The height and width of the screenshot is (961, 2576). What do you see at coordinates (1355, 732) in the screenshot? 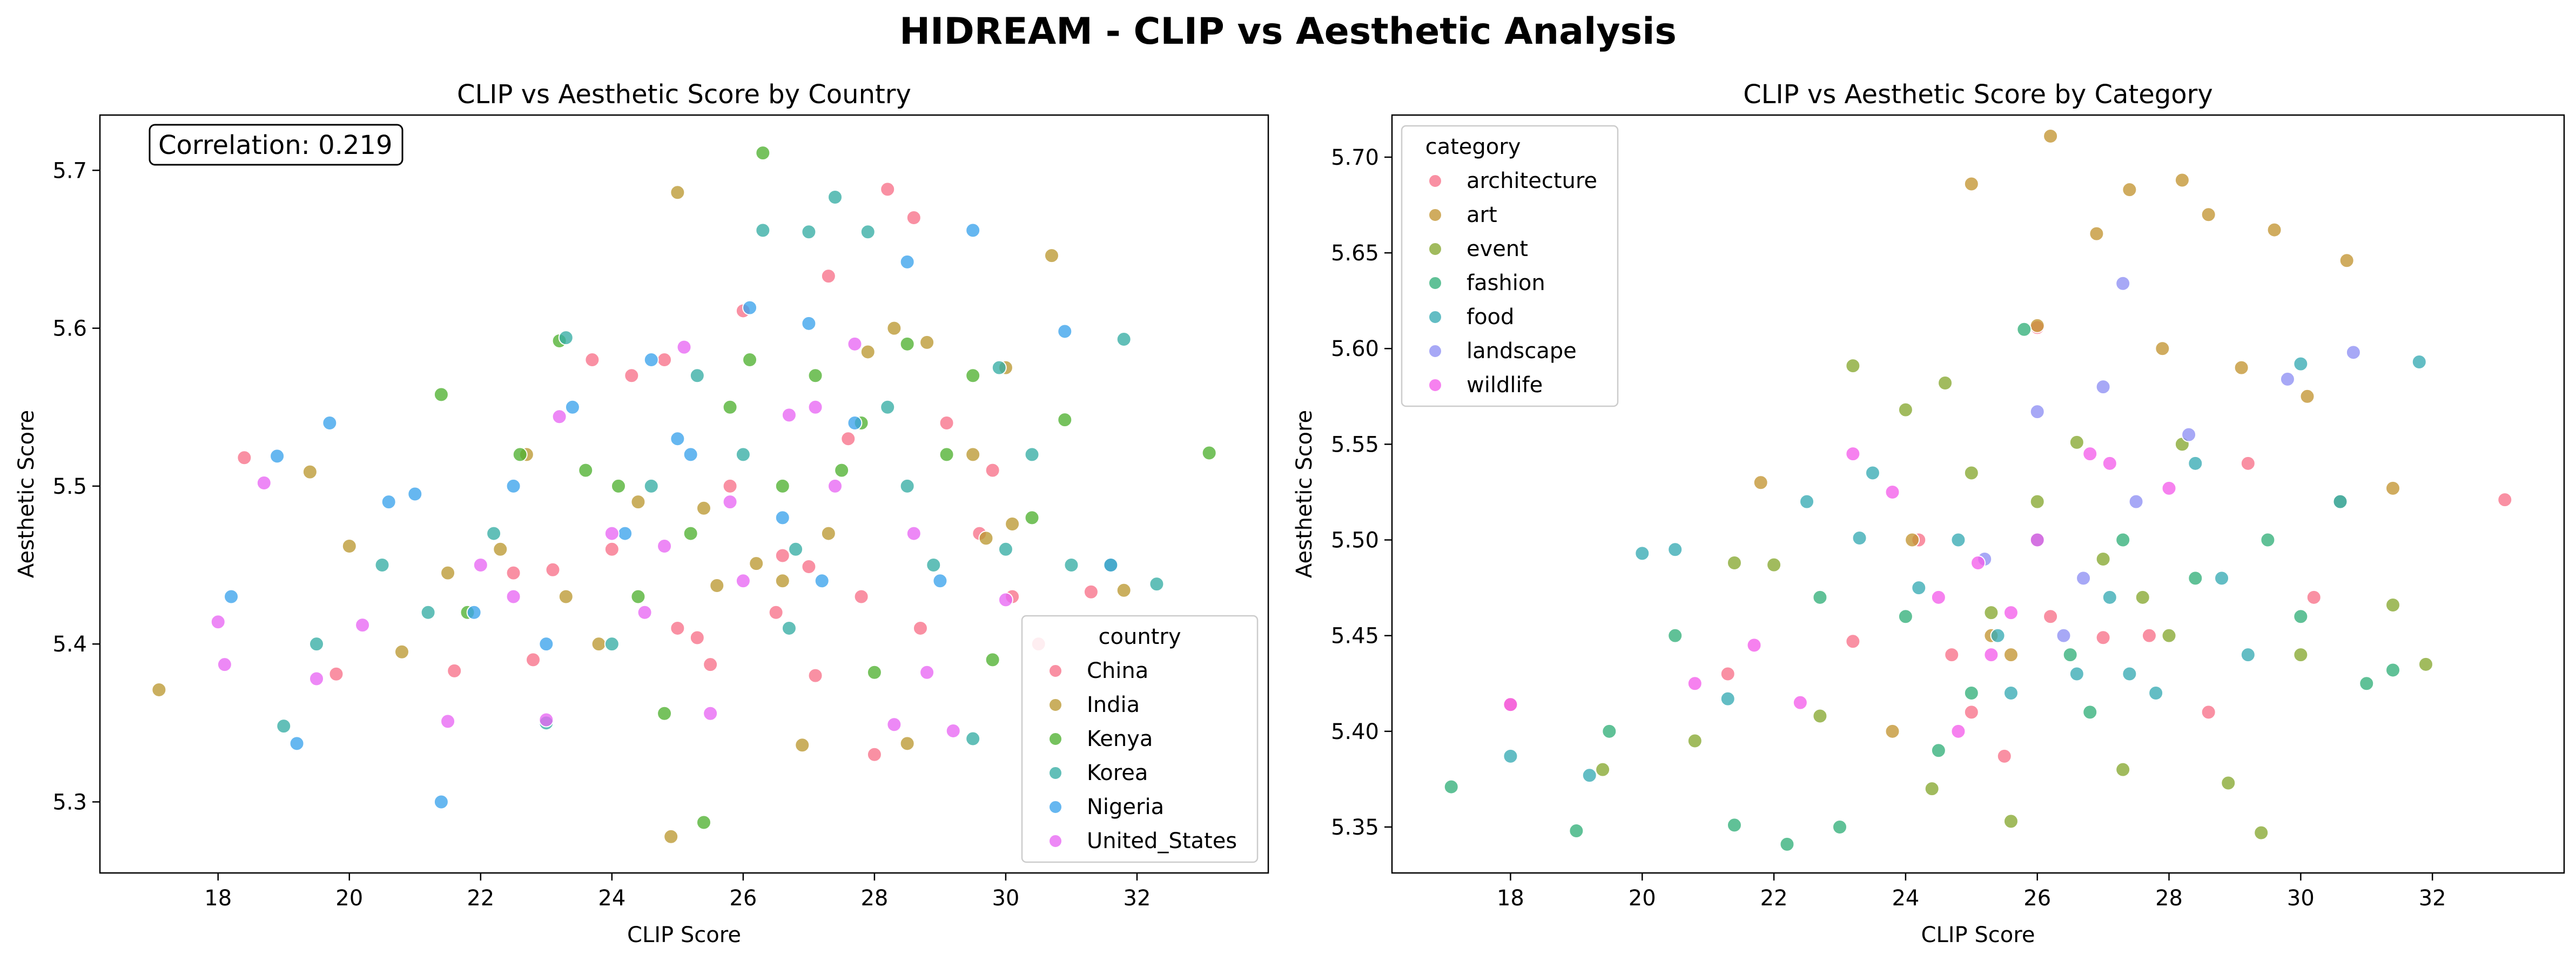
I see `y-tick-label: 5.40` at bounding box center [1355, 732].